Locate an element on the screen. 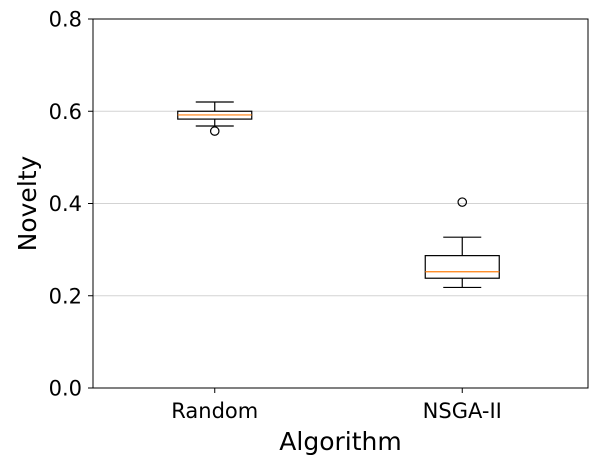 Image resolution: width=599 pixels, height=466 pixels. y-tick-label: 0.0 is located at coordinates (65, 389).